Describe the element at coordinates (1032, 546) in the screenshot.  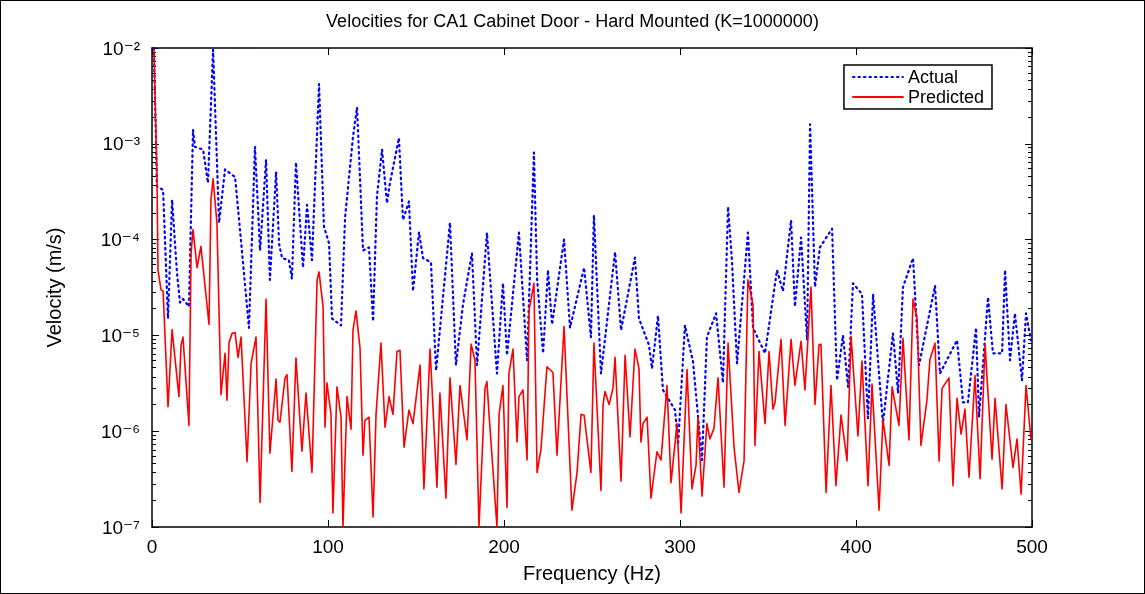
I see `x-tick-label: 500` at that location.